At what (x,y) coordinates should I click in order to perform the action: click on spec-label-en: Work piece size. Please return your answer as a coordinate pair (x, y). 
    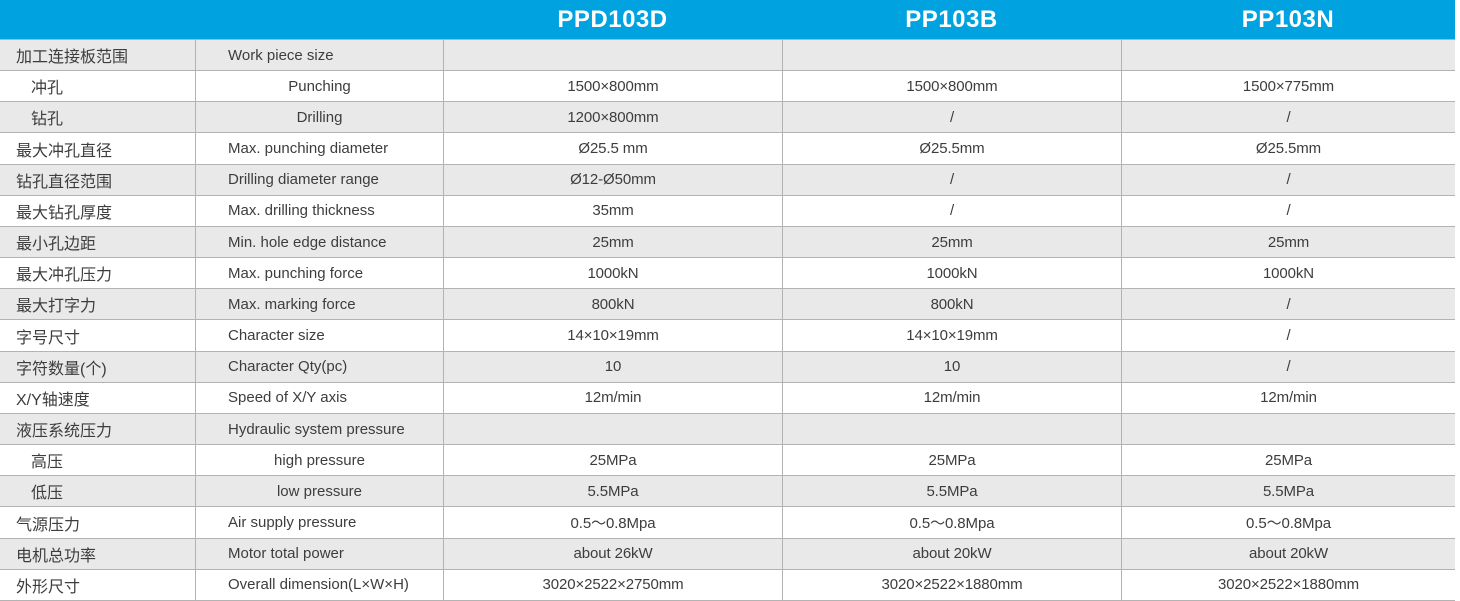
    Looking at the image, I should click on (319, 55).